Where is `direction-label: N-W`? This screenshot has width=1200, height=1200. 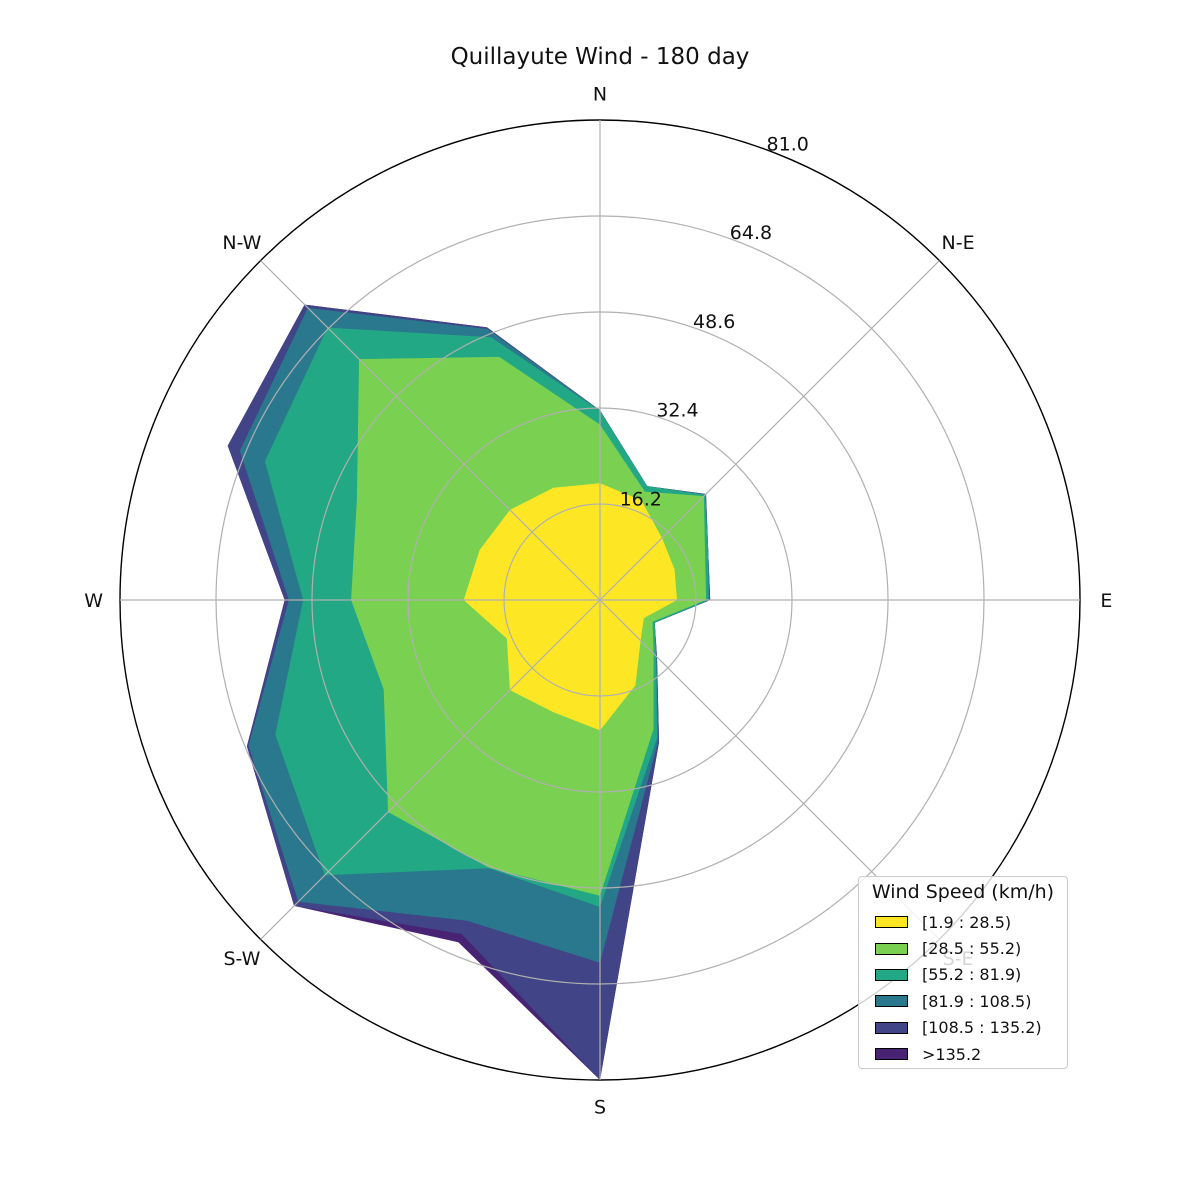
direction-label: N-W is located at coordinates (241, 243).